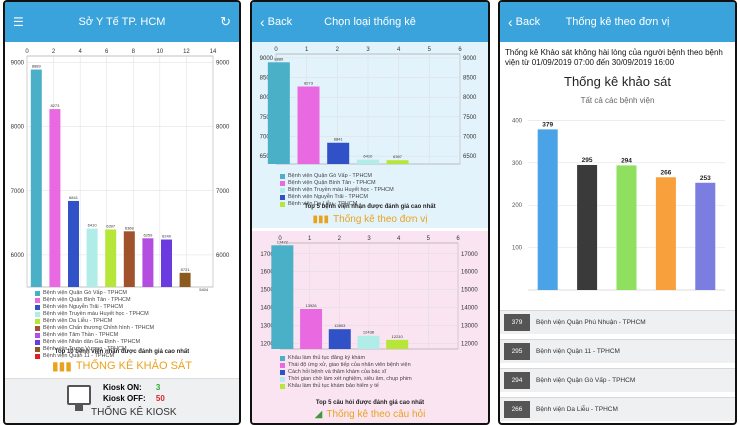 The width and height of the screenshot is (740, 425). What do you see at coordinates (617, 322) in the screenshot?
I see `list-item: 379 Bệnh viện Quận Phú Nhuận - TPHCM` at bounding box center [617, 322].